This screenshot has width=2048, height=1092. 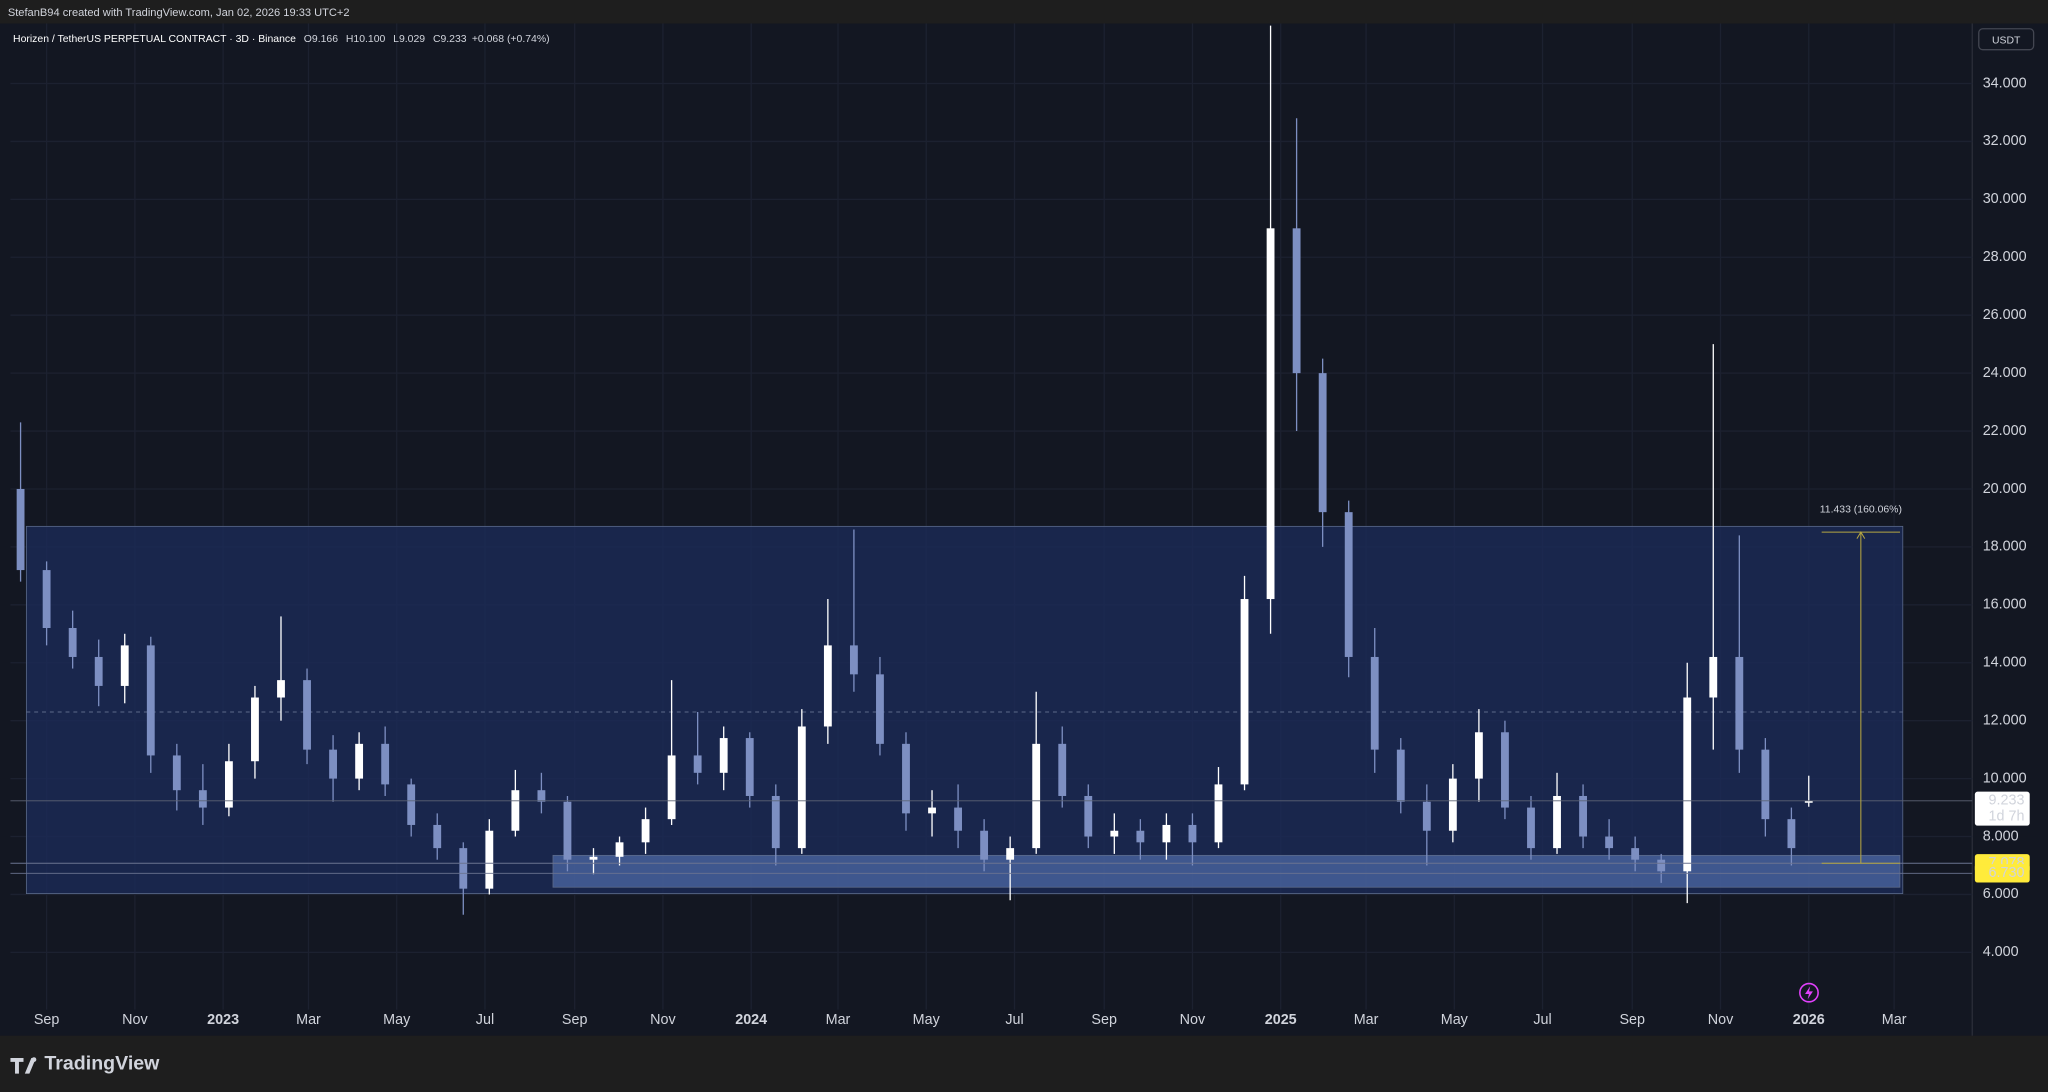 I want to click on y-tick-label: 24.000, so click(x=2005, y=373).